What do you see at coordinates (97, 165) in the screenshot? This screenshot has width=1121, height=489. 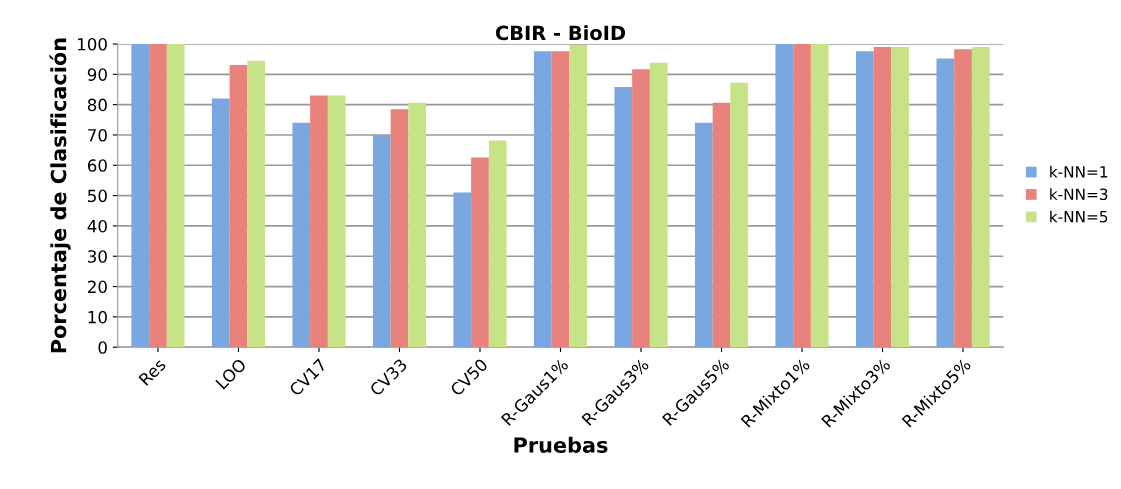 I see `y-tick-label: 60` at bounding box center [97, 165].